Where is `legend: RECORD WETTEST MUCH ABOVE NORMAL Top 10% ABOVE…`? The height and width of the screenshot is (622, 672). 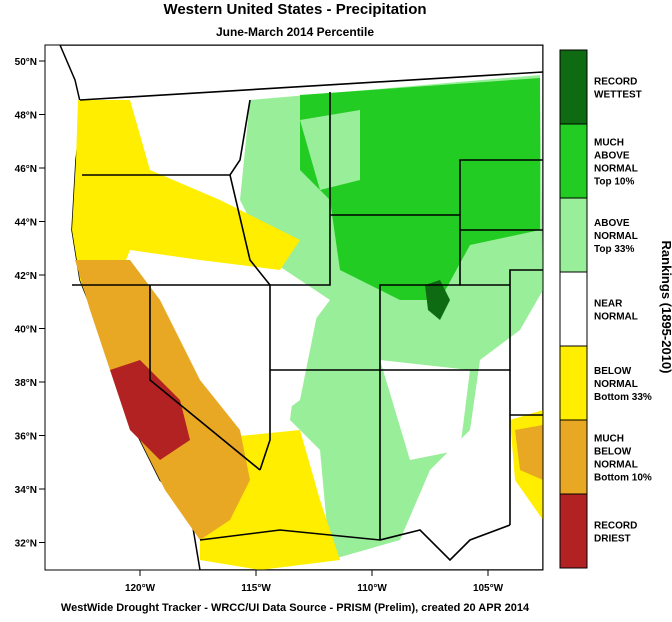
legend: RECORD WETTEST MUCH ABOVE NORMAL Top 10% ABOVE… is located at coordinates (605, 309).